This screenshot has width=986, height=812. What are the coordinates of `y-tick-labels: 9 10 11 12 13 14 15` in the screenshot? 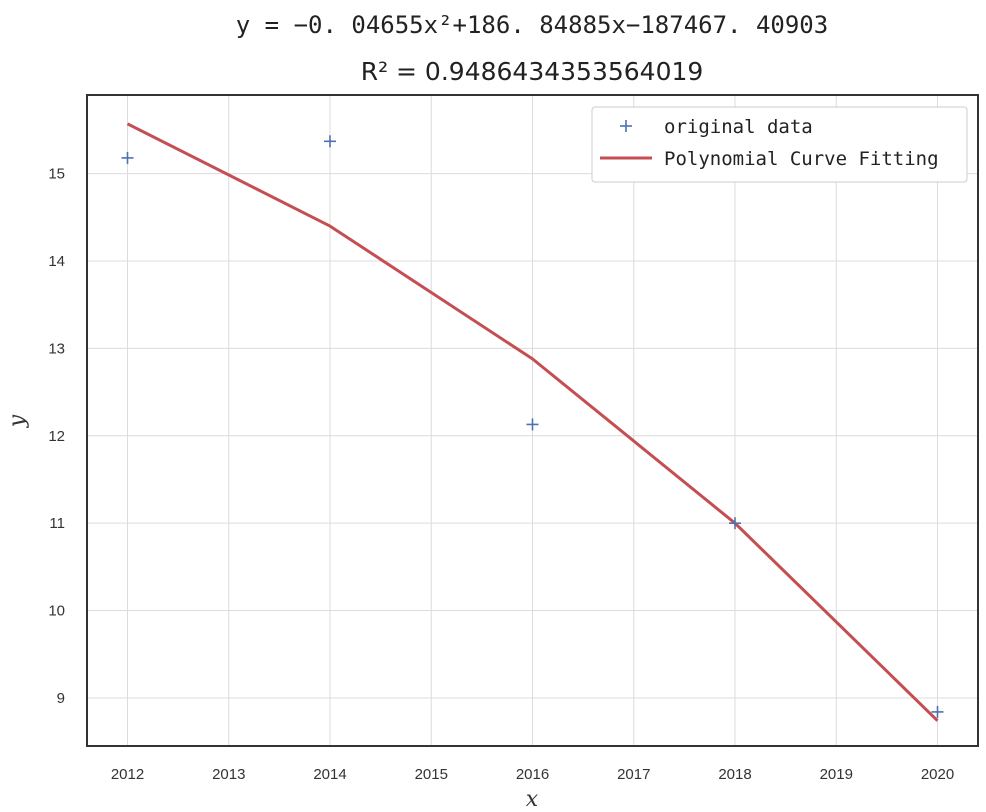 It's located at (56, 436).